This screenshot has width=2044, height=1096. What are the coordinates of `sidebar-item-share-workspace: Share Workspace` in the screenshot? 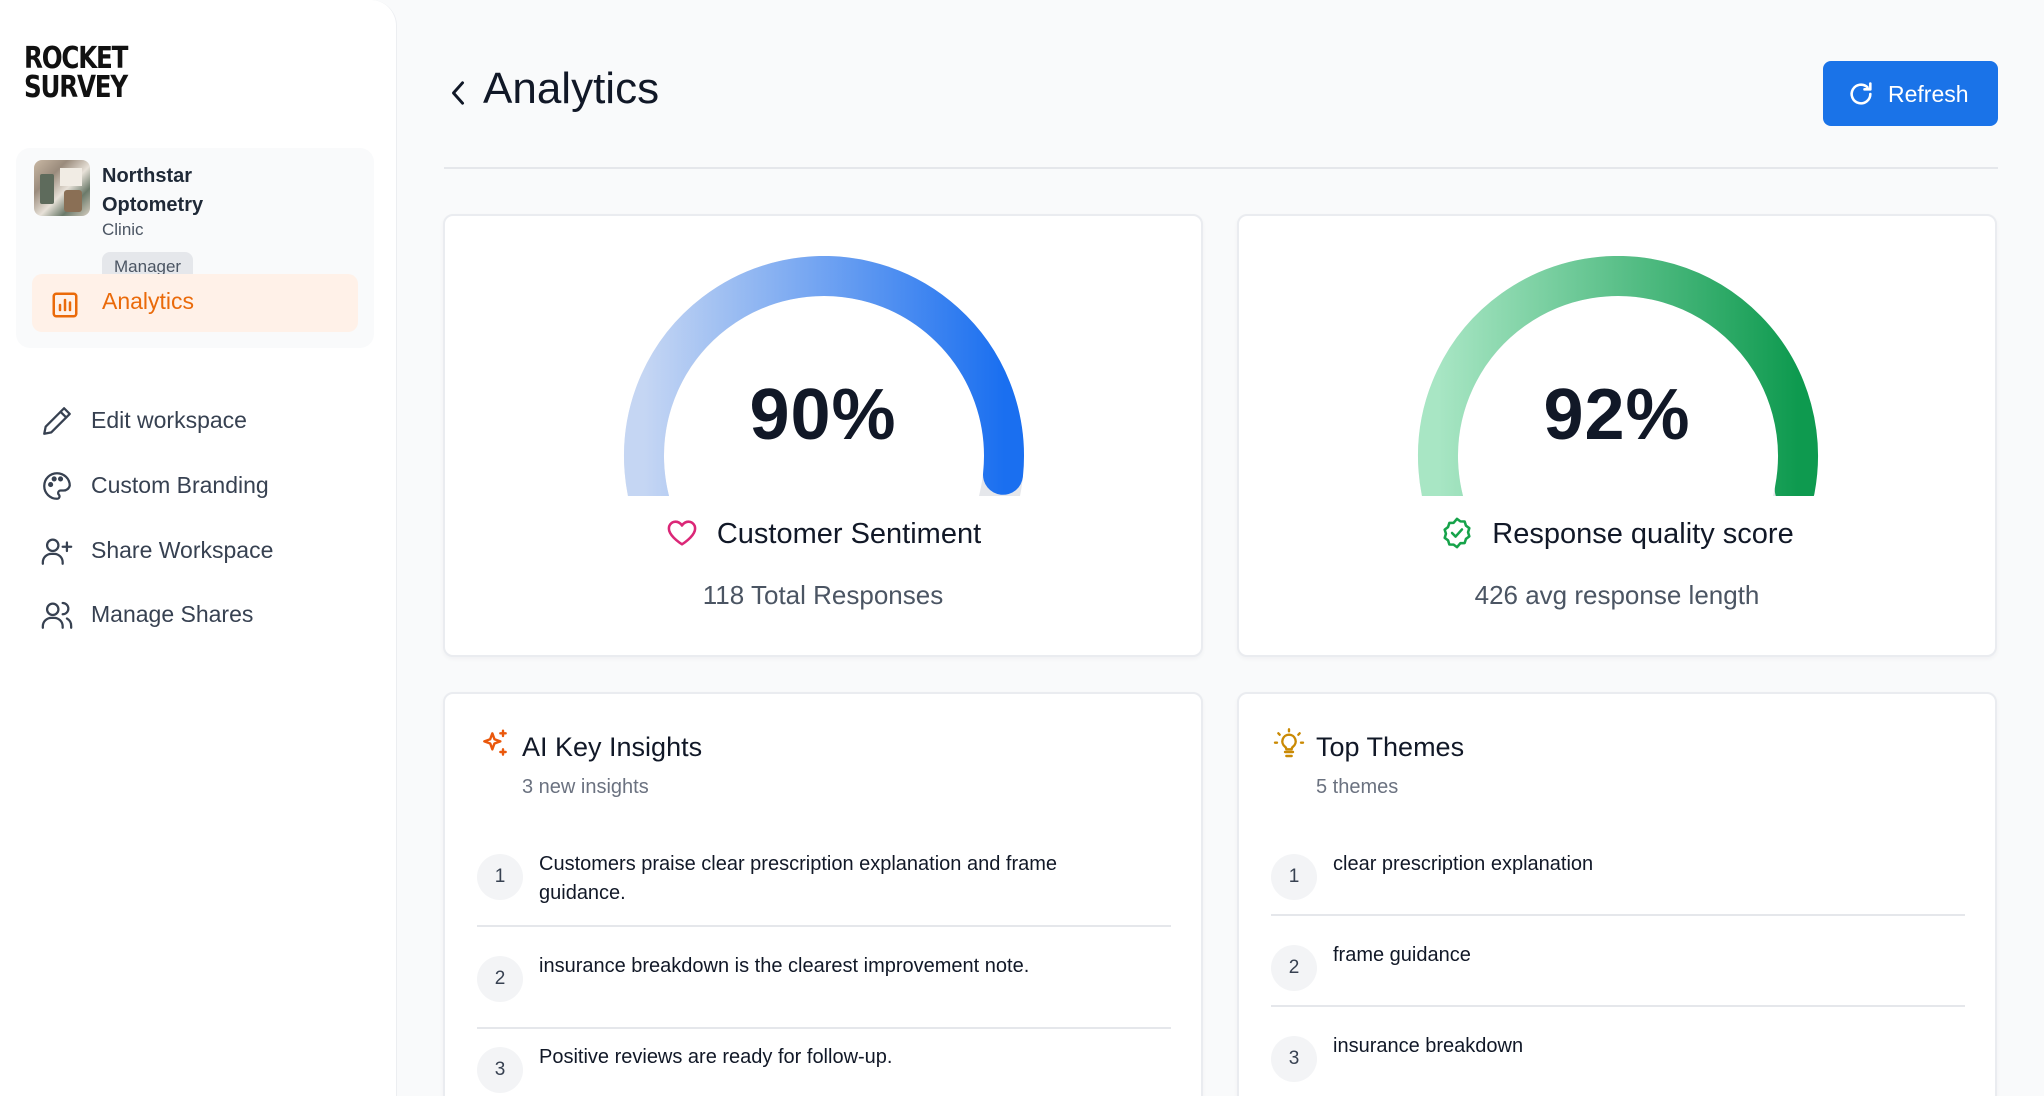 It's located at (203, 550).